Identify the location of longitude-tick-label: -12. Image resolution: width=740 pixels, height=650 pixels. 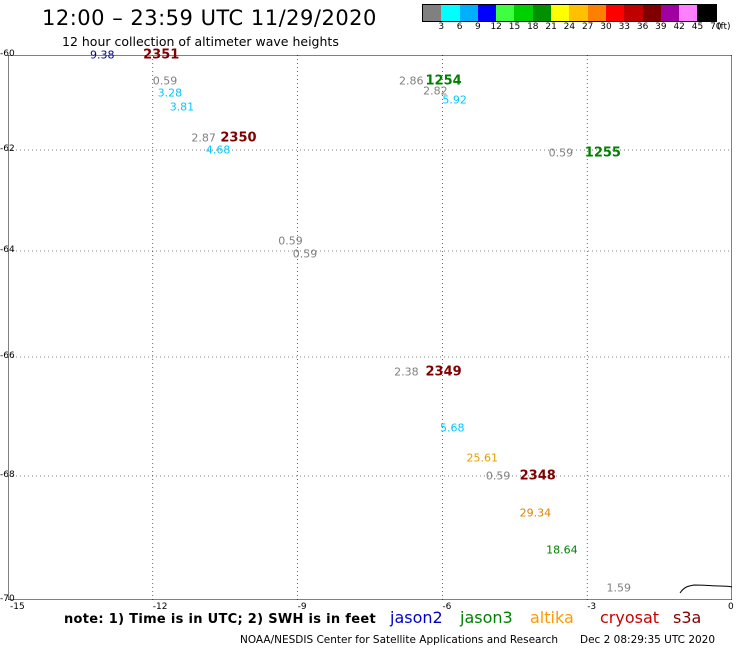
(160, 607).